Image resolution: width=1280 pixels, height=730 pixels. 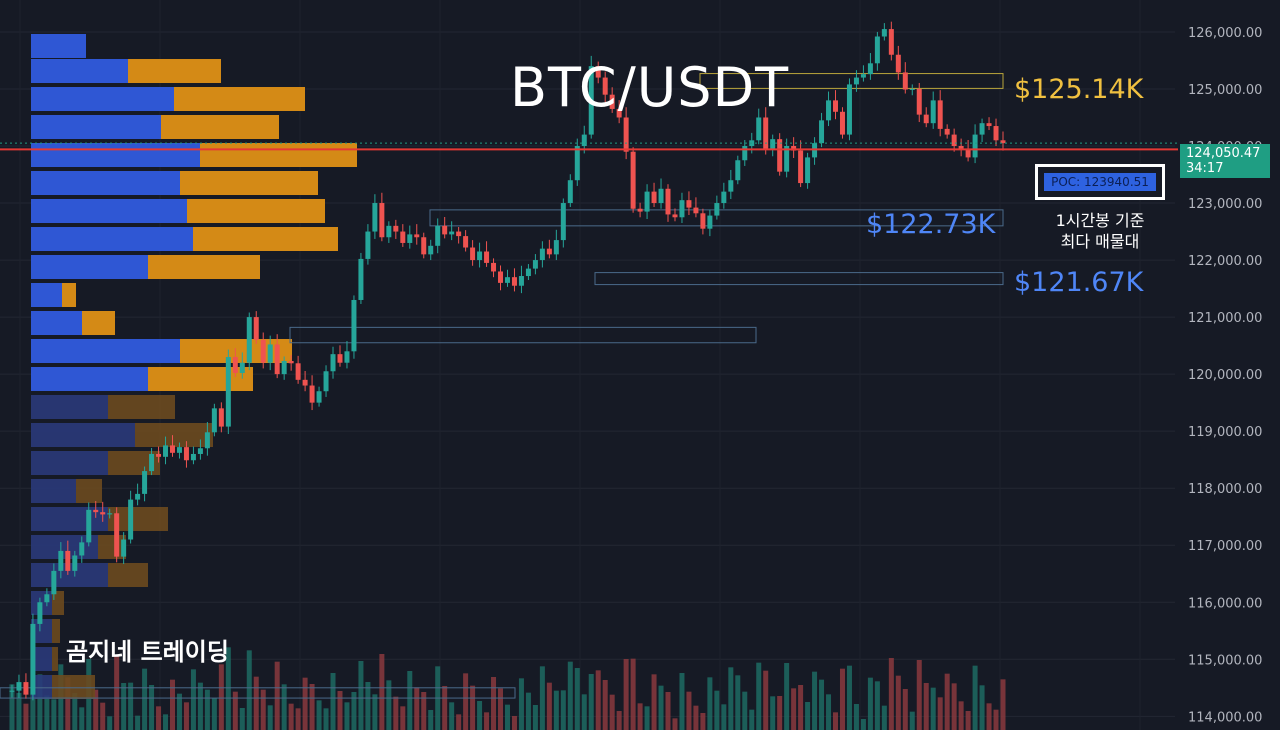 What do you see at coordinates (1225, 318) in the screenshot?
I see `y-tick-label: 121,000.00` at bounding box center [1225, 318].